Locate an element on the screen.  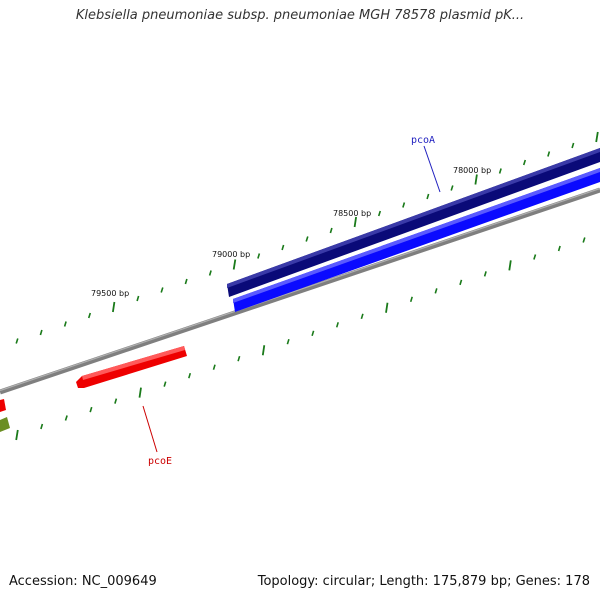
gene-label-pcoA: pcoA is located at coordinates (423, 140).